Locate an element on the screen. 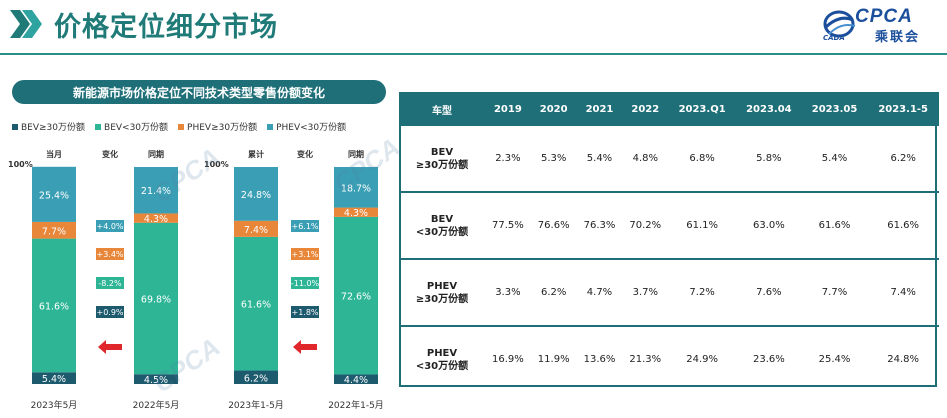  change-value: +0.9% is located at coordinates (109, 312).